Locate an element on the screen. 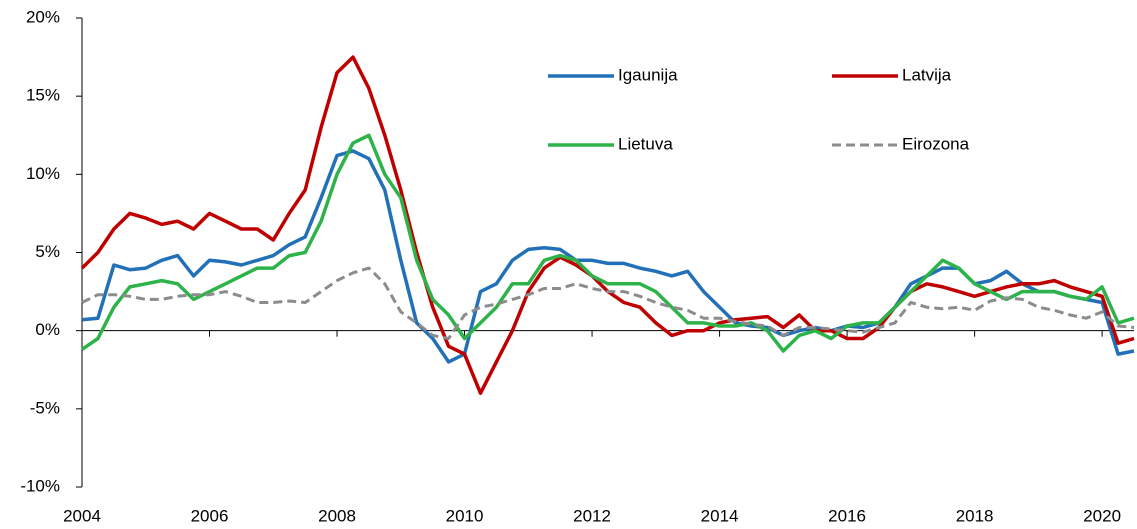  y-tick-label: 20% is located at coordinates (43, 16).